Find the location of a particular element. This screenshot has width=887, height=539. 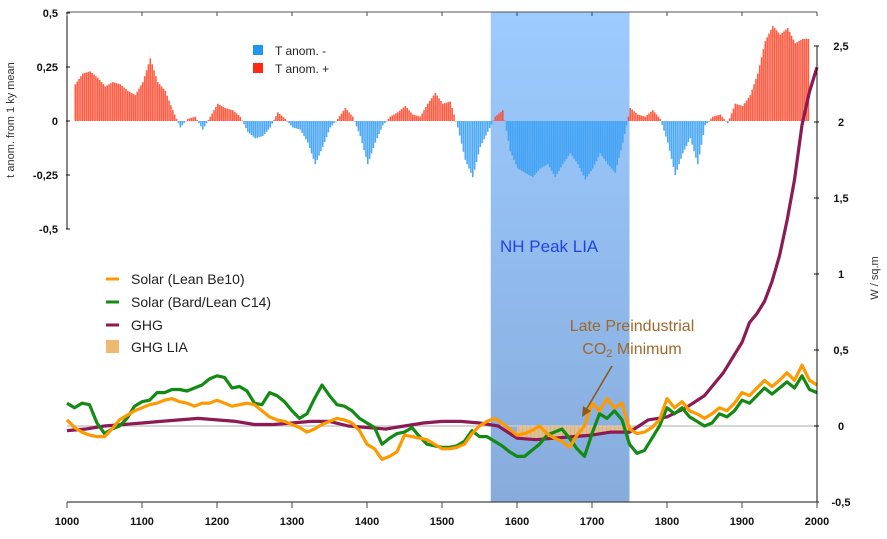

legend-label-ghg-lia: GHG LIA is located at coordinates (159, 347).